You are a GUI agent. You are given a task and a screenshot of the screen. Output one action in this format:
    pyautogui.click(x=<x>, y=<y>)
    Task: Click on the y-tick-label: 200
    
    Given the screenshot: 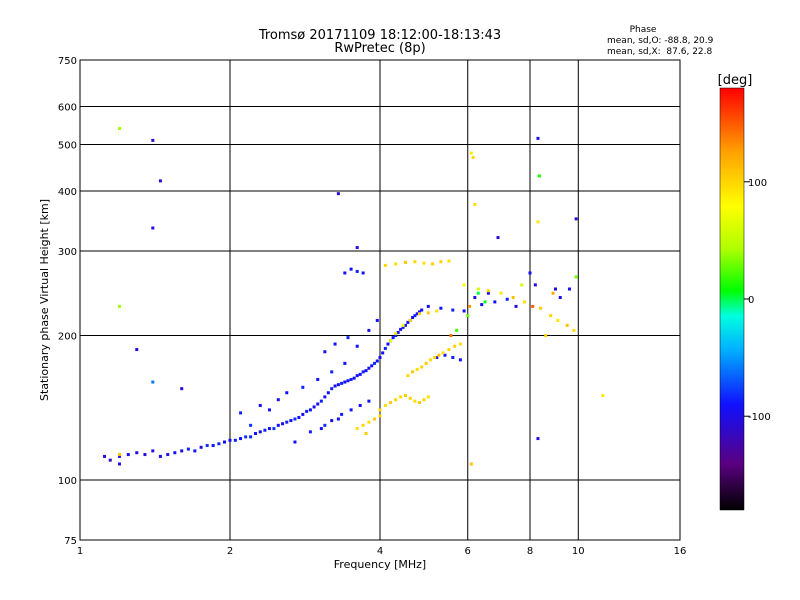 What is the action you would take?
    pyautogui.click(x=67, y=337)
    